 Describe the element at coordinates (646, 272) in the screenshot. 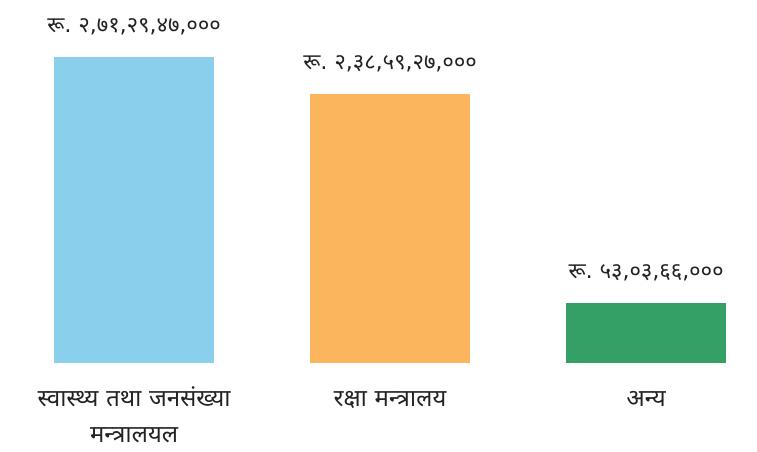

I see `value-label: रू. ५३,०३,६६,०००` at that location.